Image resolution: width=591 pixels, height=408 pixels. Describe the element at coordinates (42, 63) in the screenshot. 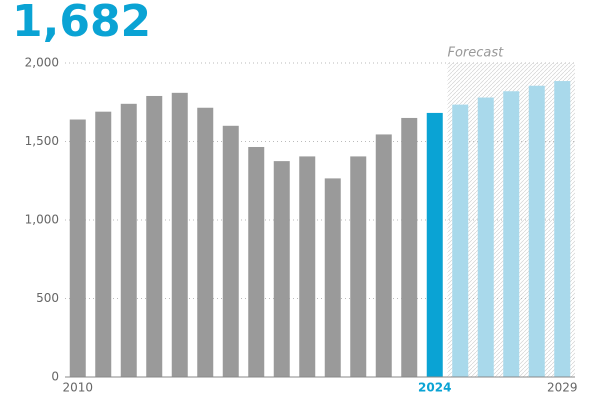

I see `y-tick-label: 2,000` at that location.